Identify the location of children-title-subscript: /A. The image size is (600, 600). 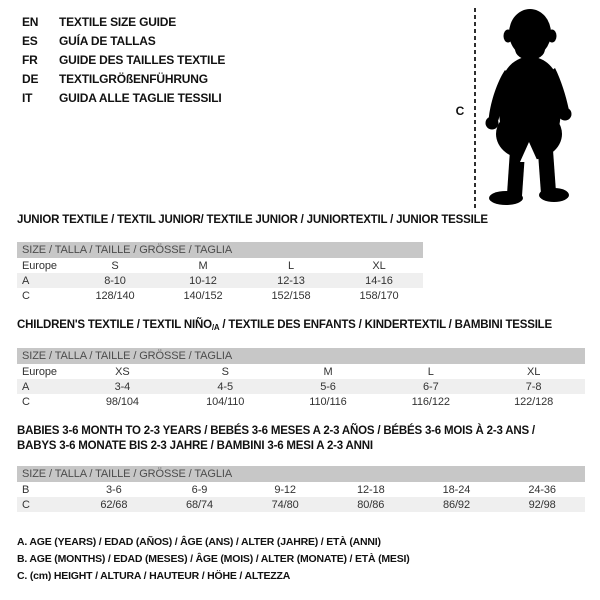
(215, 327).